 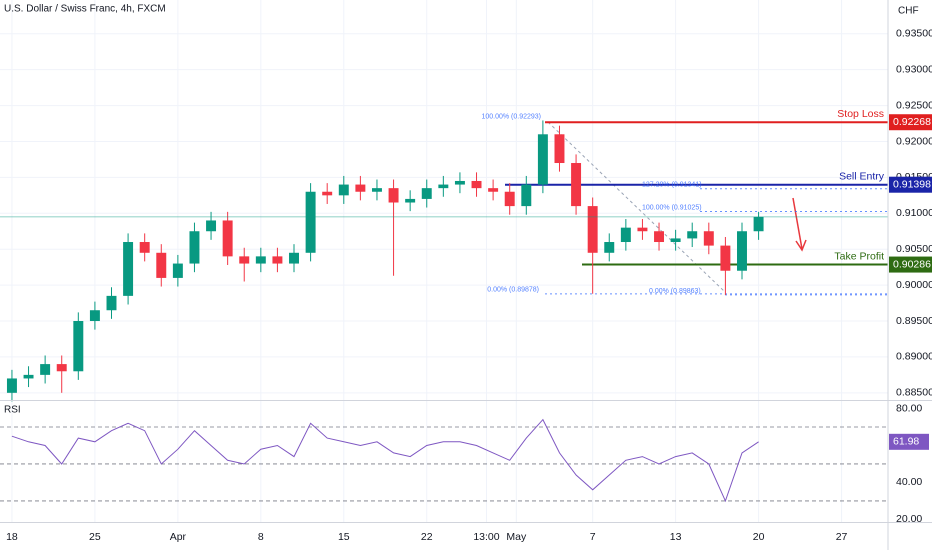 What do you see at coordinates (675, 291) in the screenshot?
I see `fib-label: 0.00% (0.89863)` at bounding box center [675, 291].